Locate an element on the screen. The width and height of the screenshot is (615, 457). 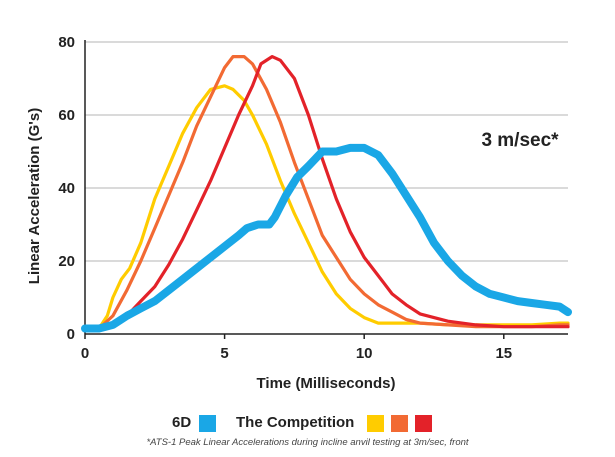
x-tick-label: 0 is located at coordinates (85, 353).